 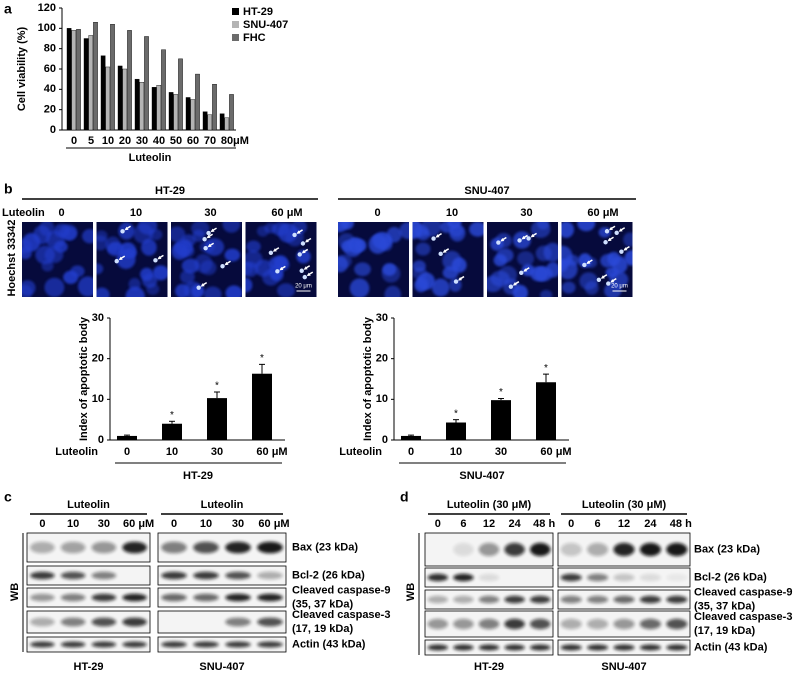 What do you see at coordinates (385, 440) in the screenshot?
I see `y-tick-label: 0` at bounding box center [385, 440].